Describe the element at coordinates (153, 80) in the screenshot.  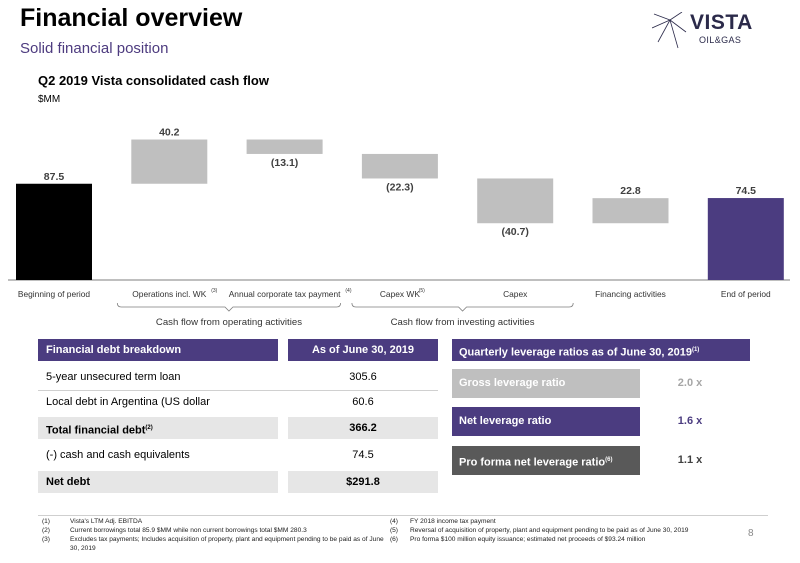
I see `chart-title: Q2 2019 Vista consolidated cash flow` at that location.